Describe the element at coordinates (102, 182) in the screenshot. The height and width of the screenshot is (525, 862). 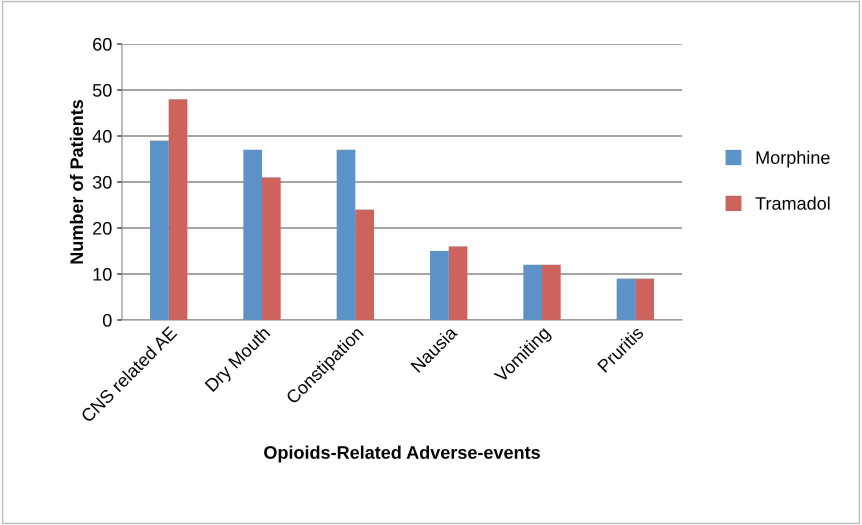
I see `y-tick-label: 30` at that location.